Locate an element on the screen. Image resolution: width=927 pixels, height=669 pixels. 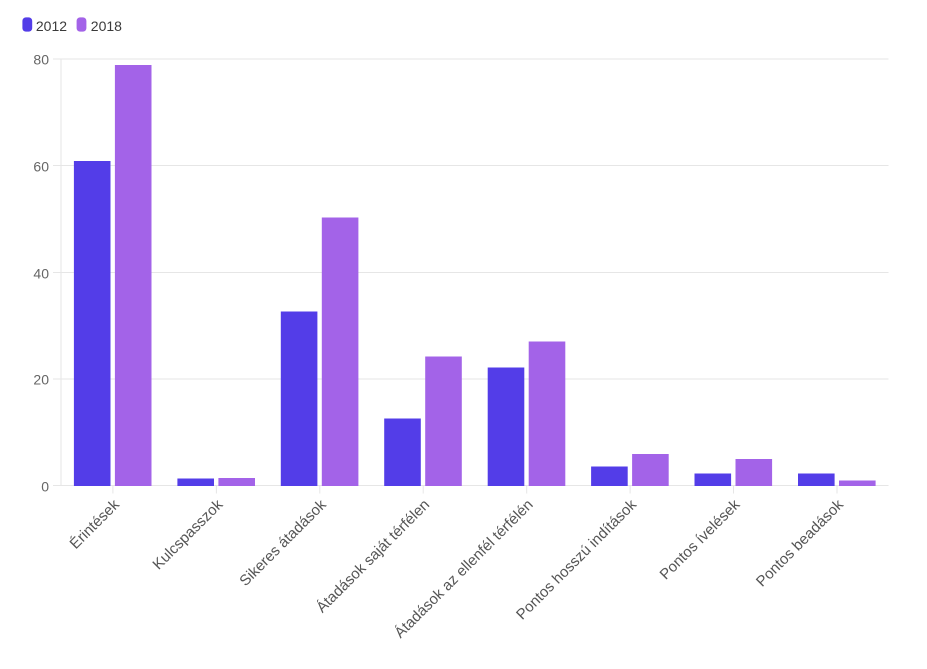
svg-text: 0 is located at coordinates (45, 487).